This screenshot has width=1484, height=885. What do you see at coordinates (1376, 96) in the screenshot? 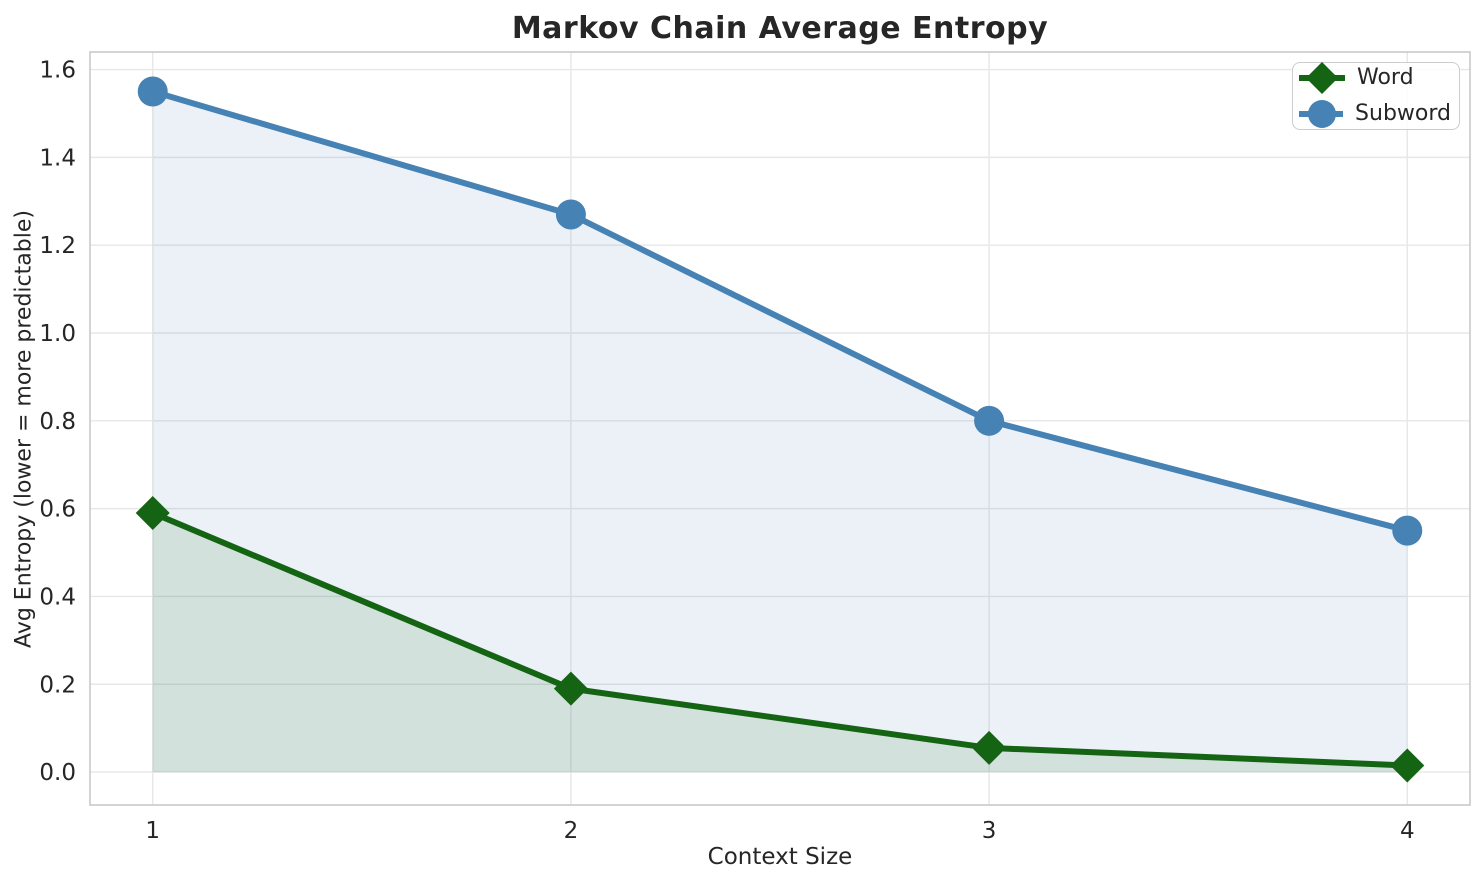
I see `legend: Word Subword` at bounding box center [1376, 96].